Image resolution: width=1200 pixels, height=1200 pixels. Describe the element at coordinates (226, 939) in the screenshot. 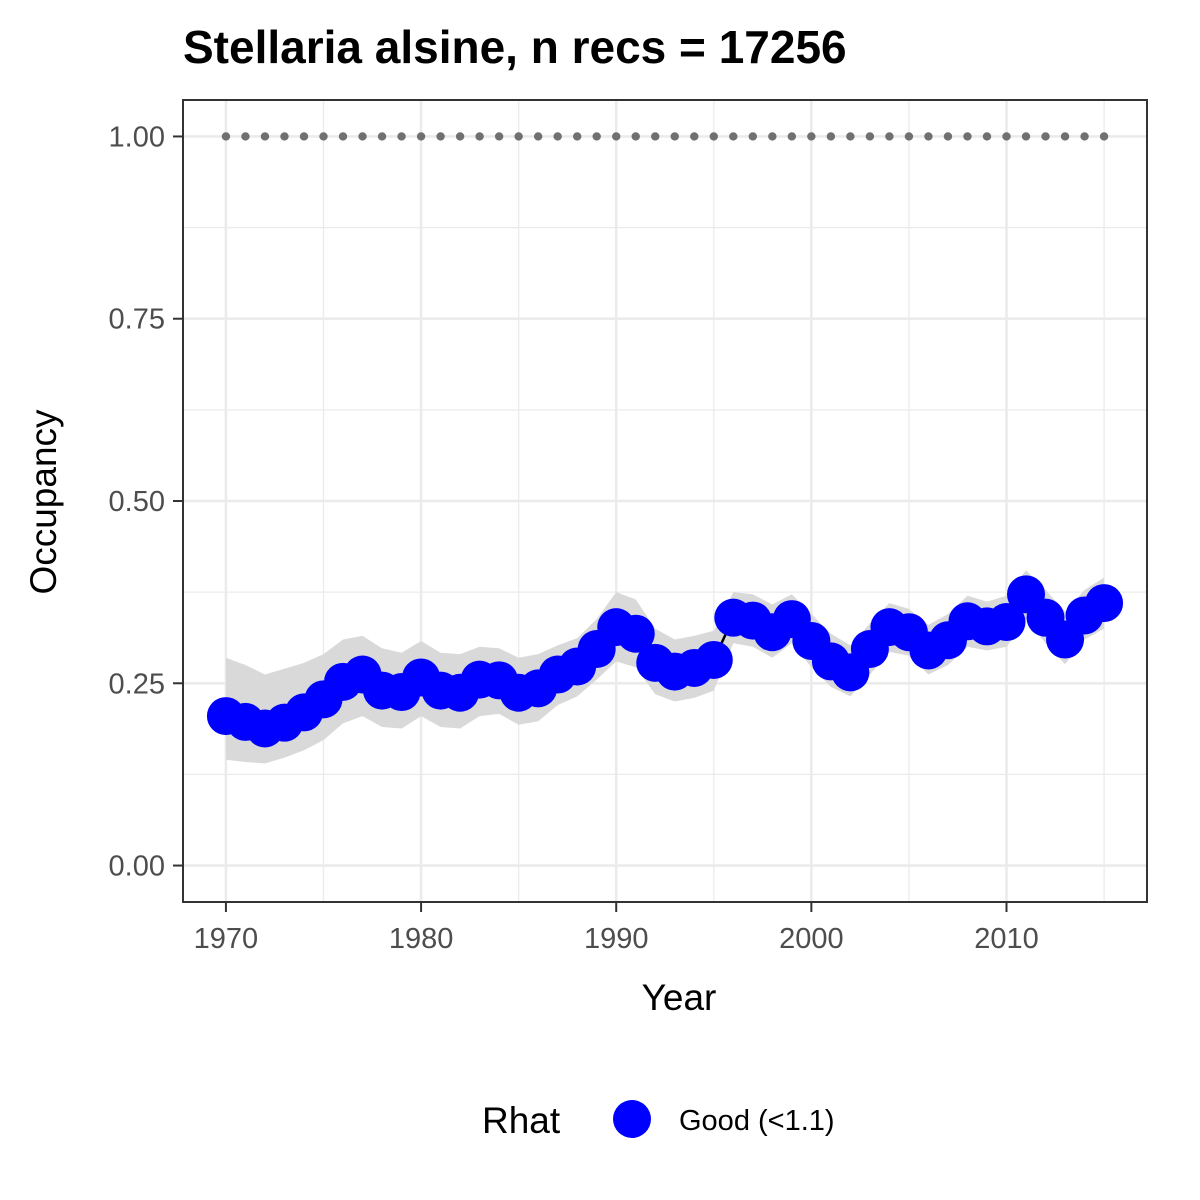

I see `x-tick-label: 1970` at that location.